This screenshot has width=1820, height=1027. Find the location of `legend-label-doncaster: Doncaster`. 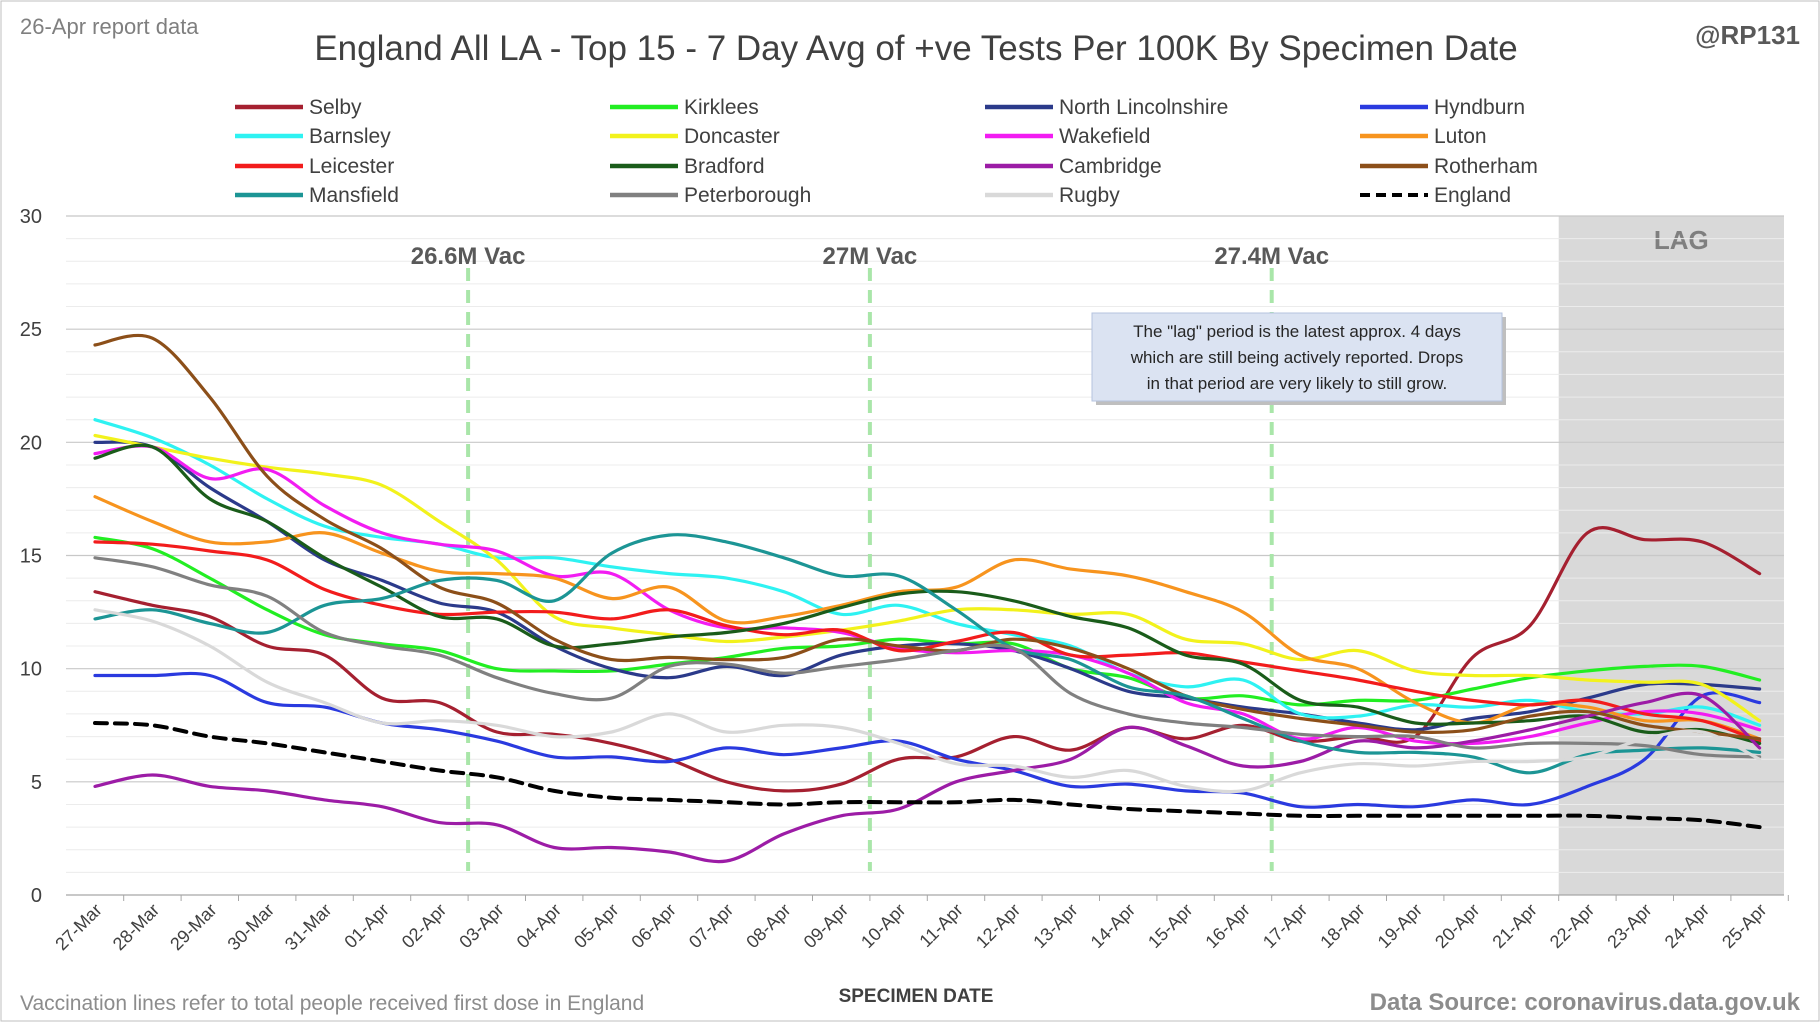

legend-label-doncaster: Doncaster is located at coordinates (732, 136).